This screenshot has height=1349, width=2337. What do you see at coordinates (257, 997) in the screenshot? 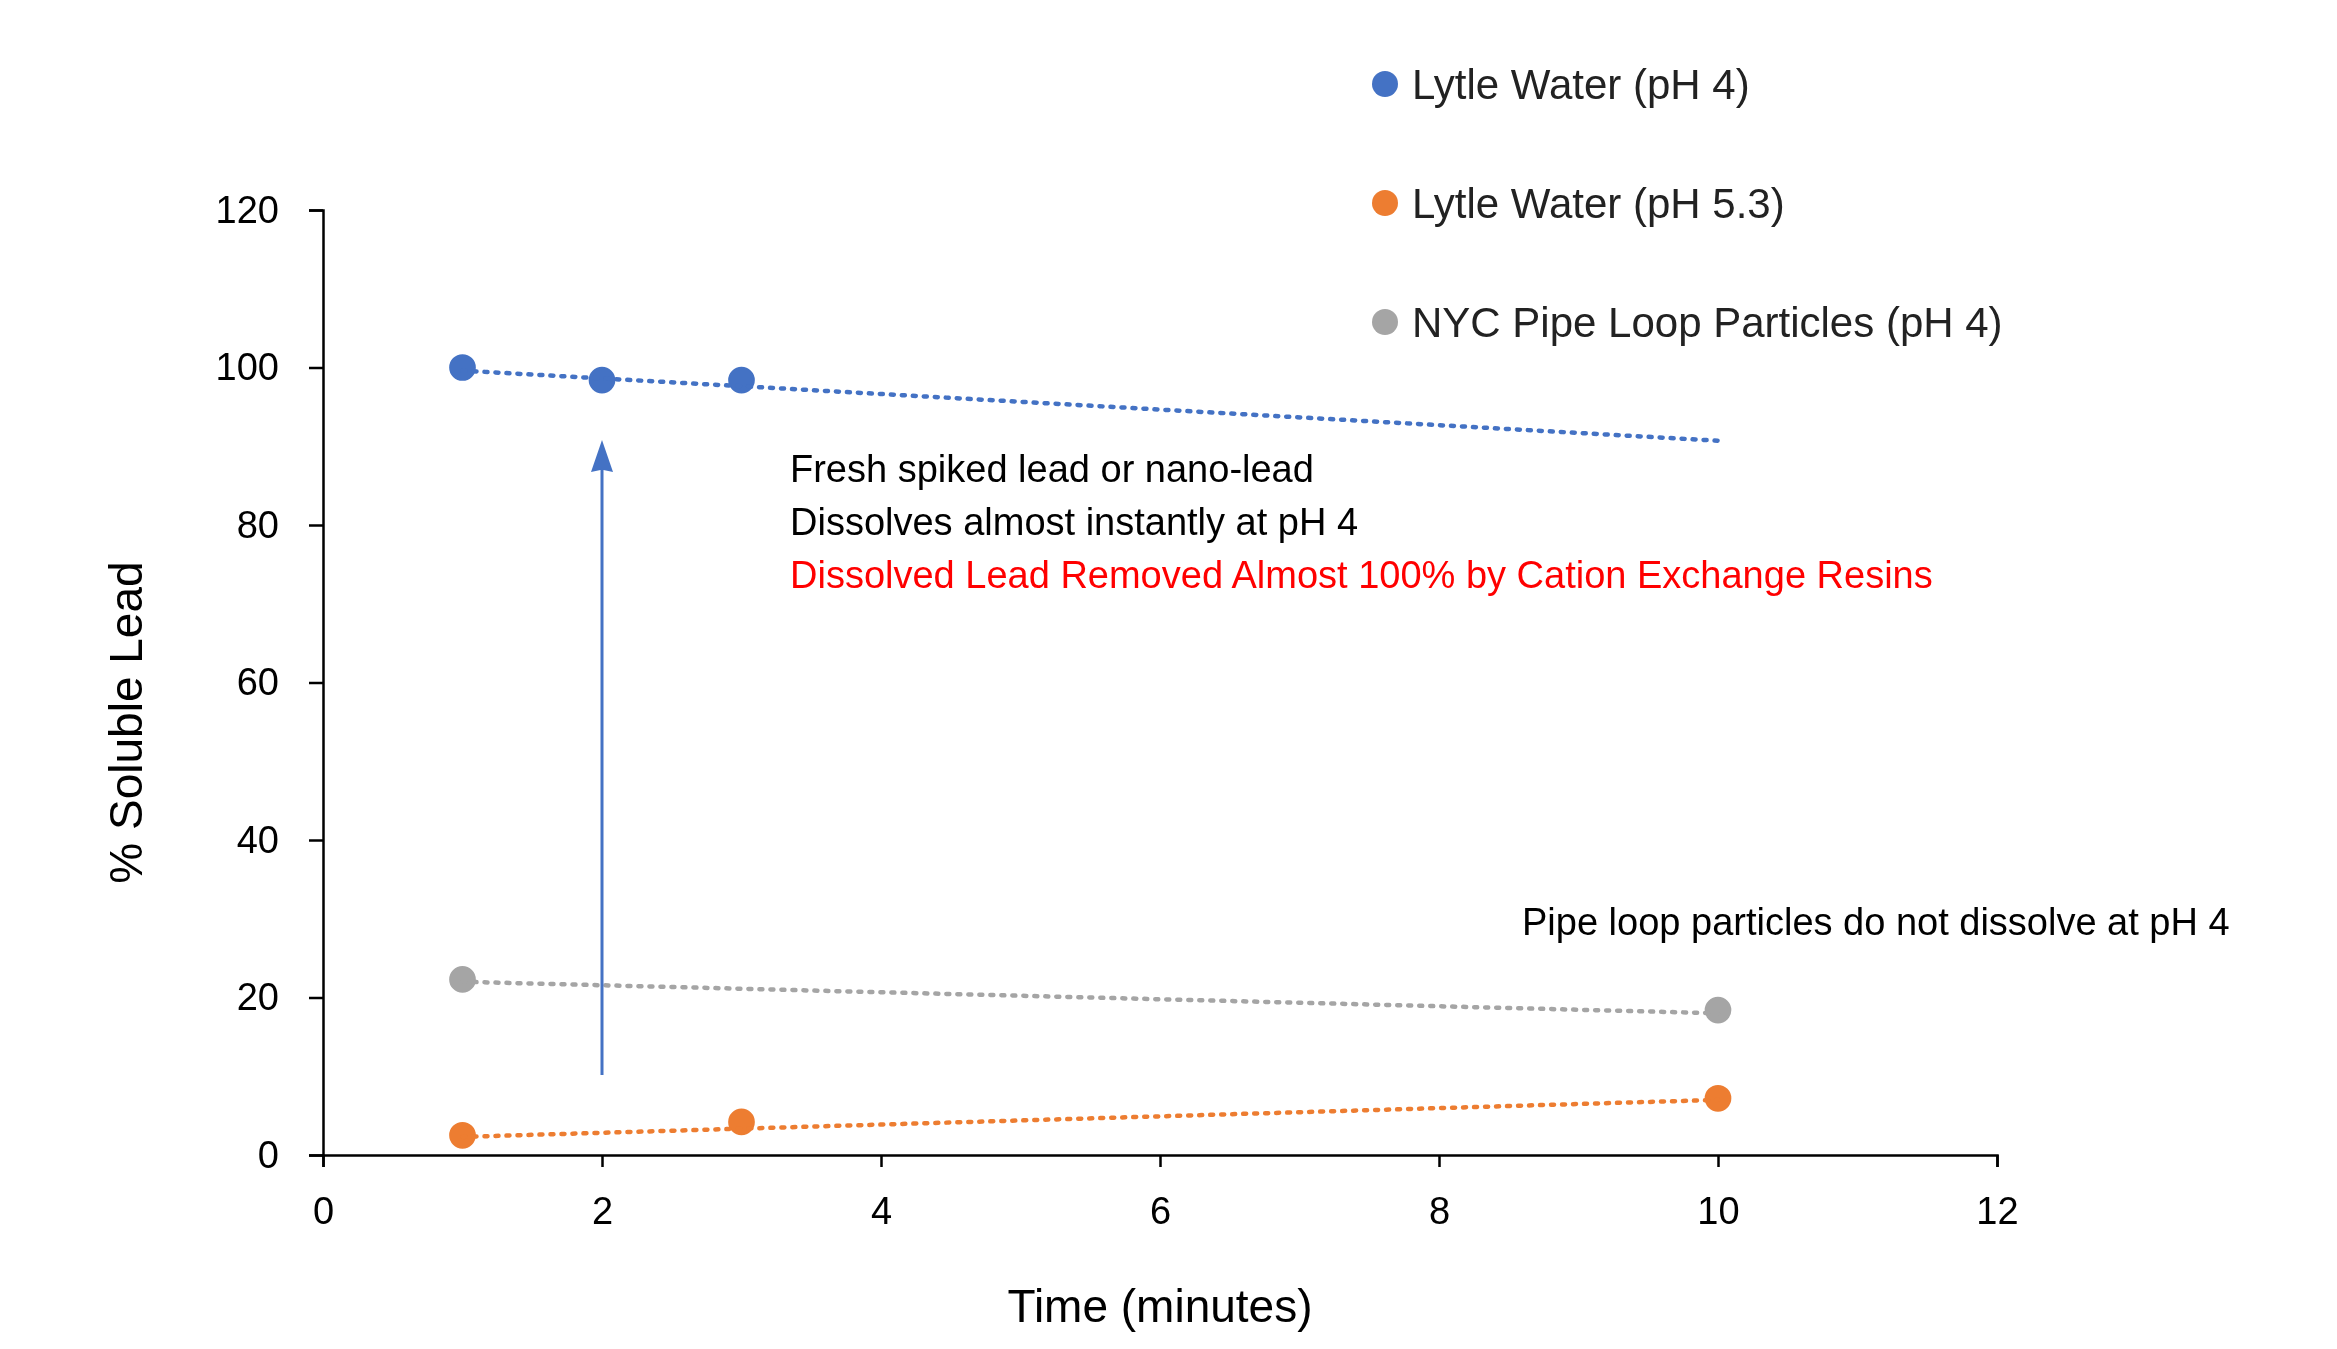
I see `y-tick-label: 20` at bounding box center [257, 997].